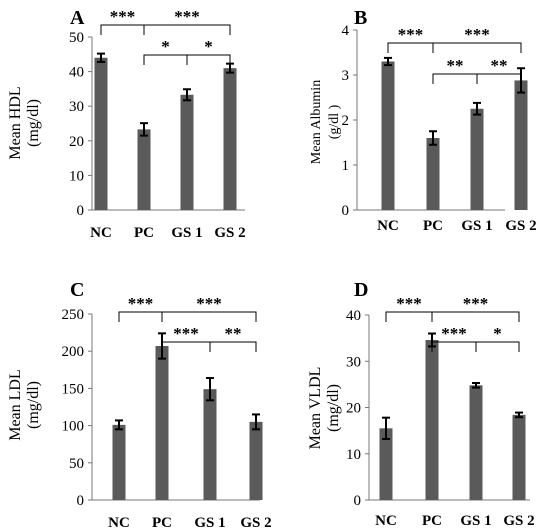  What do you see at coordinates (361, 290) in the screenshot?
I see `panel-letter-D: D` at bounding box center [361, 290].